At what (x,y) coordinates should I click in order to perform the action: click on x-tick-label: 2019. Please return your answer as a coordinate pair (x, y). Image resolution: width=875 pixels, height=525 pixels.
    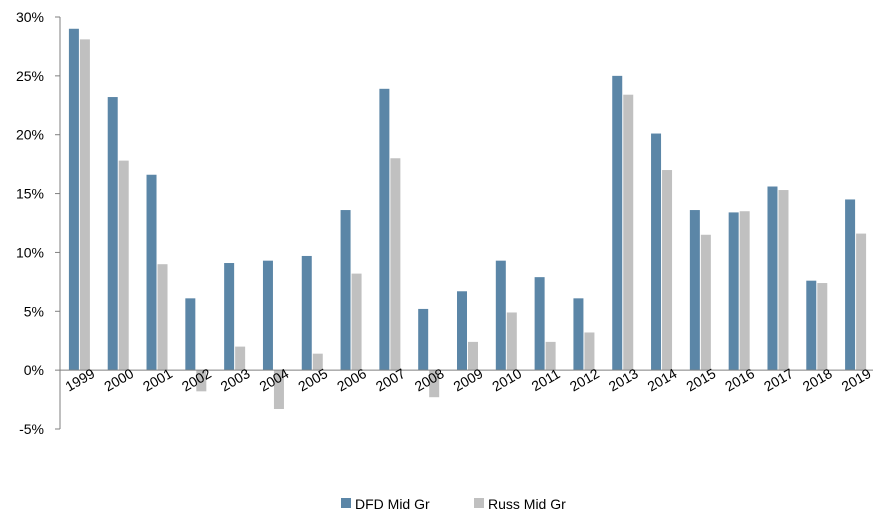
    Looking at the image, I should click on (856, 380).